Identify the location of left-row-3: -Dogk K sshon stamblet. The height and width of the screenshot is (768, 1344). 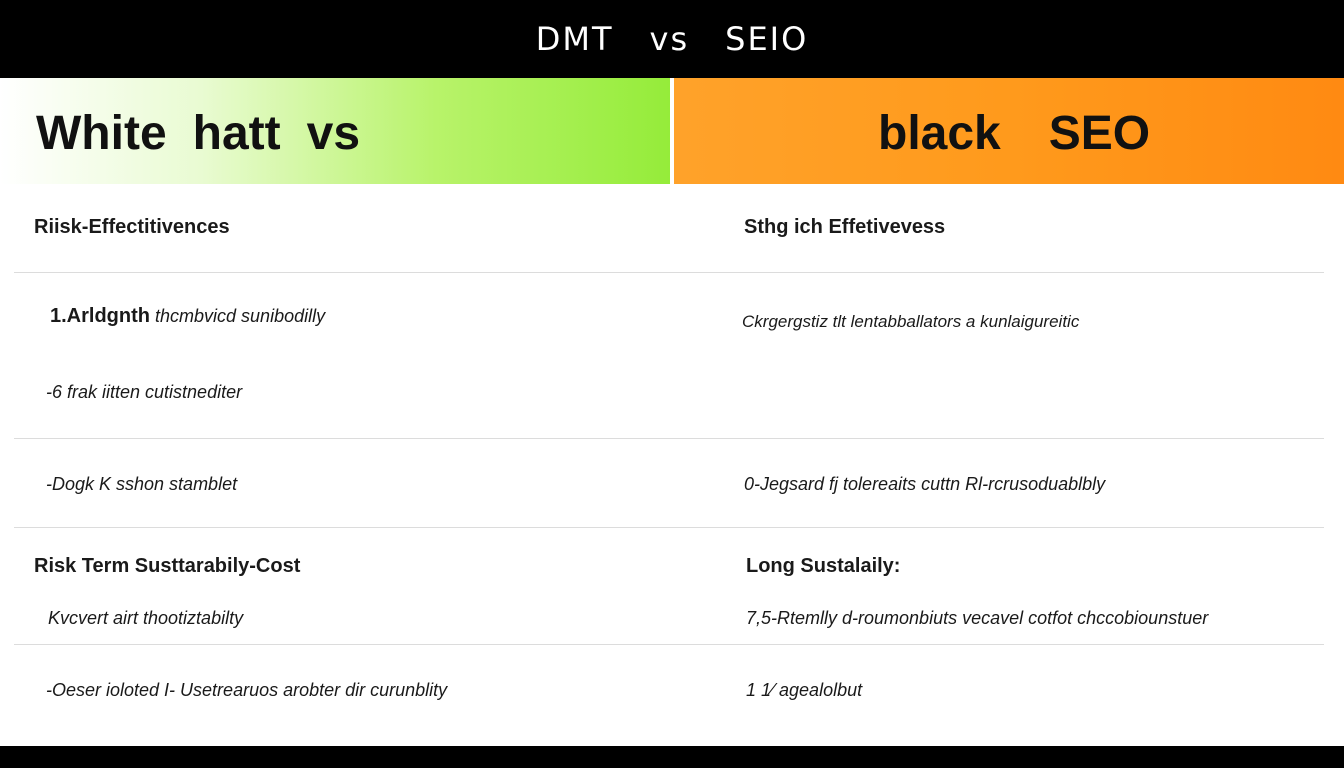
(142, 484).